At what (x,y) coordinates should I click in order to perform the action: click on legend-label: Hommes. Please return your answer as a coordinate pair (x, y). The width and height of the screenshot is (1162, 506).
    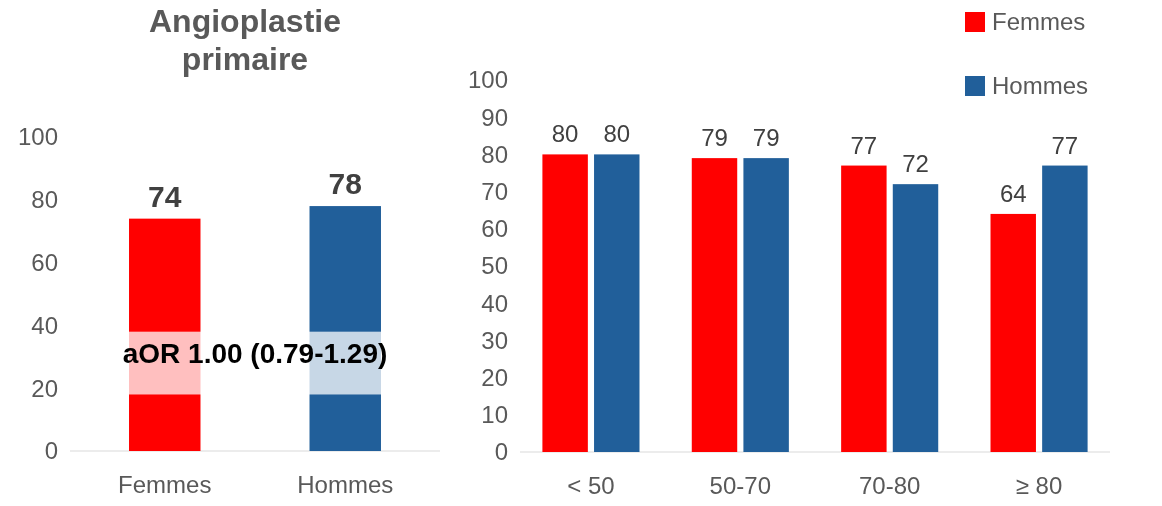
    Looking at the image, I should click on (1040, 86).